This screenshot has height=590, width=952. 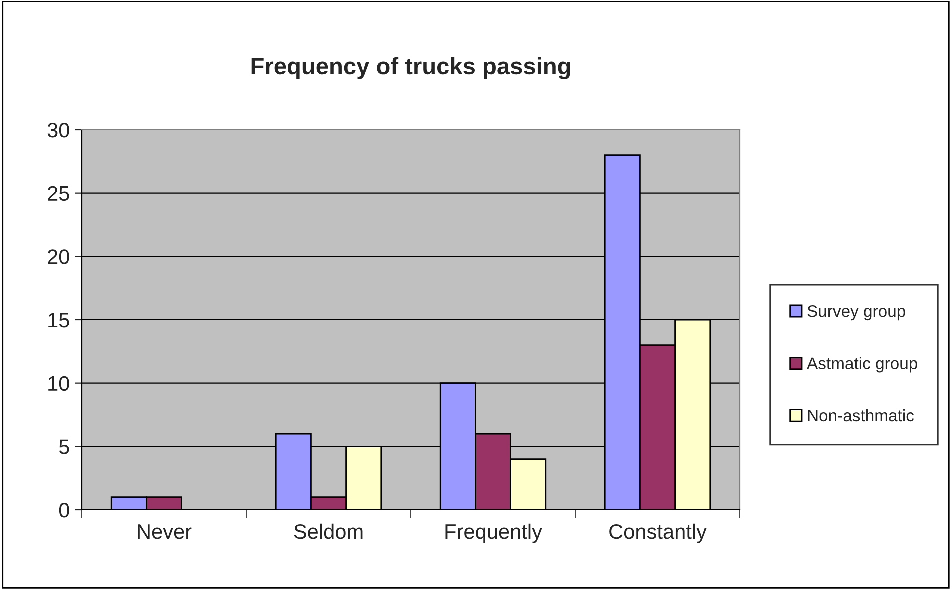 I want to click on x-tick-label: Constantly, so click(x=658, y=534).